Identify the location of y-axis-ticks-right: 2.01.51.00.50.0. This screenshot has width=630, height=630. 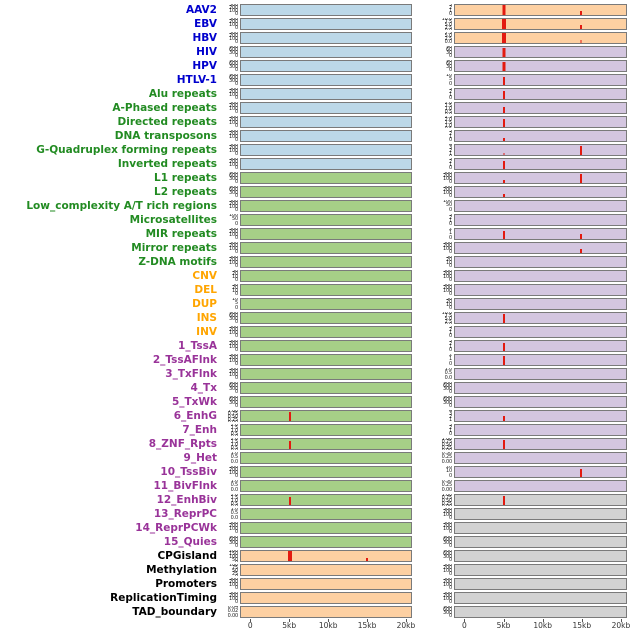
(433, 108).